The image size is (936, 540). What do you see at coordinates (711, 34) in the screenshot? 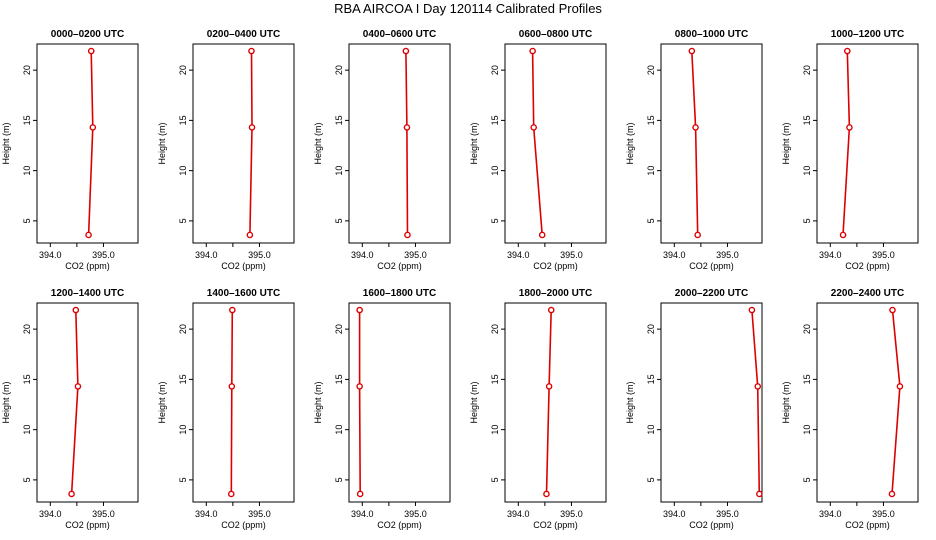
I see `panel-title: 0800–1000 UTC` at bounding box center [711, 34].